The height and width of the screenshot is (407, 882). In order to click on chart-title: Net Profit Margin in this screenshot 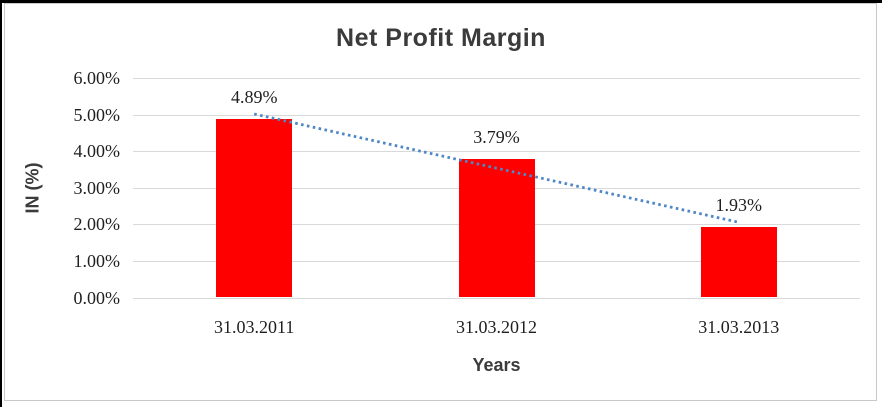, I will do `click(441, 38)`.